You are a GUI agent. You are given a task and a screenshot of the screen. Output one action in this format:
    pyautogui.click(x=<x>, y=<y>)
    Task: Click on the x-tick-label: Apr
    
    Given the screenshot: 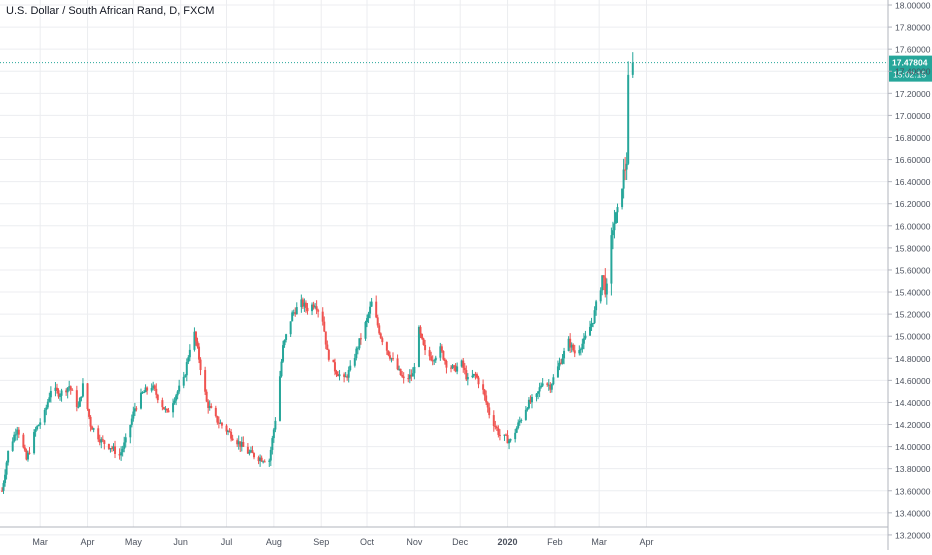 What is the action you would take?
    pyautogui.click(x=647, y=542)
    